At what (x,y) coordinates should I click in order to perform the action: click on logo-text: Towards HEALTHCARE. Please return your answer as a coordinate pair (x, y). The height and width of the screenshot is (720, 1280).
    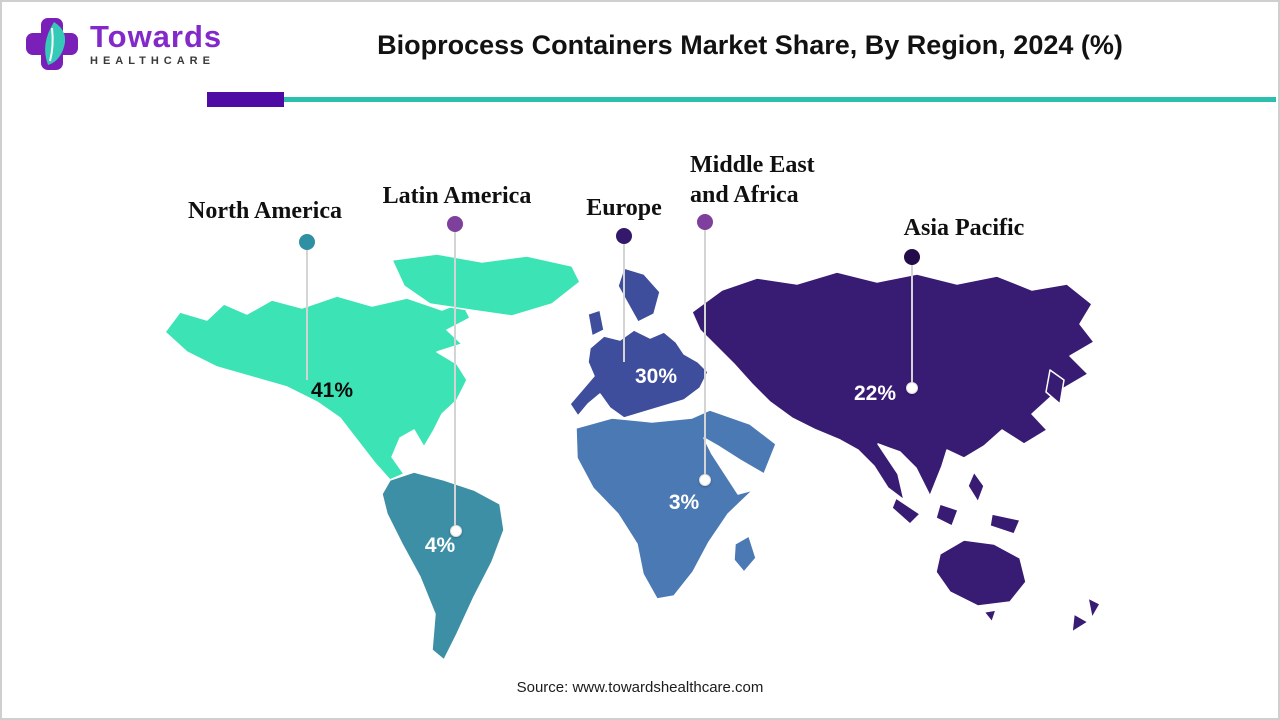
    Looking at the image, I should click on (156, 44).